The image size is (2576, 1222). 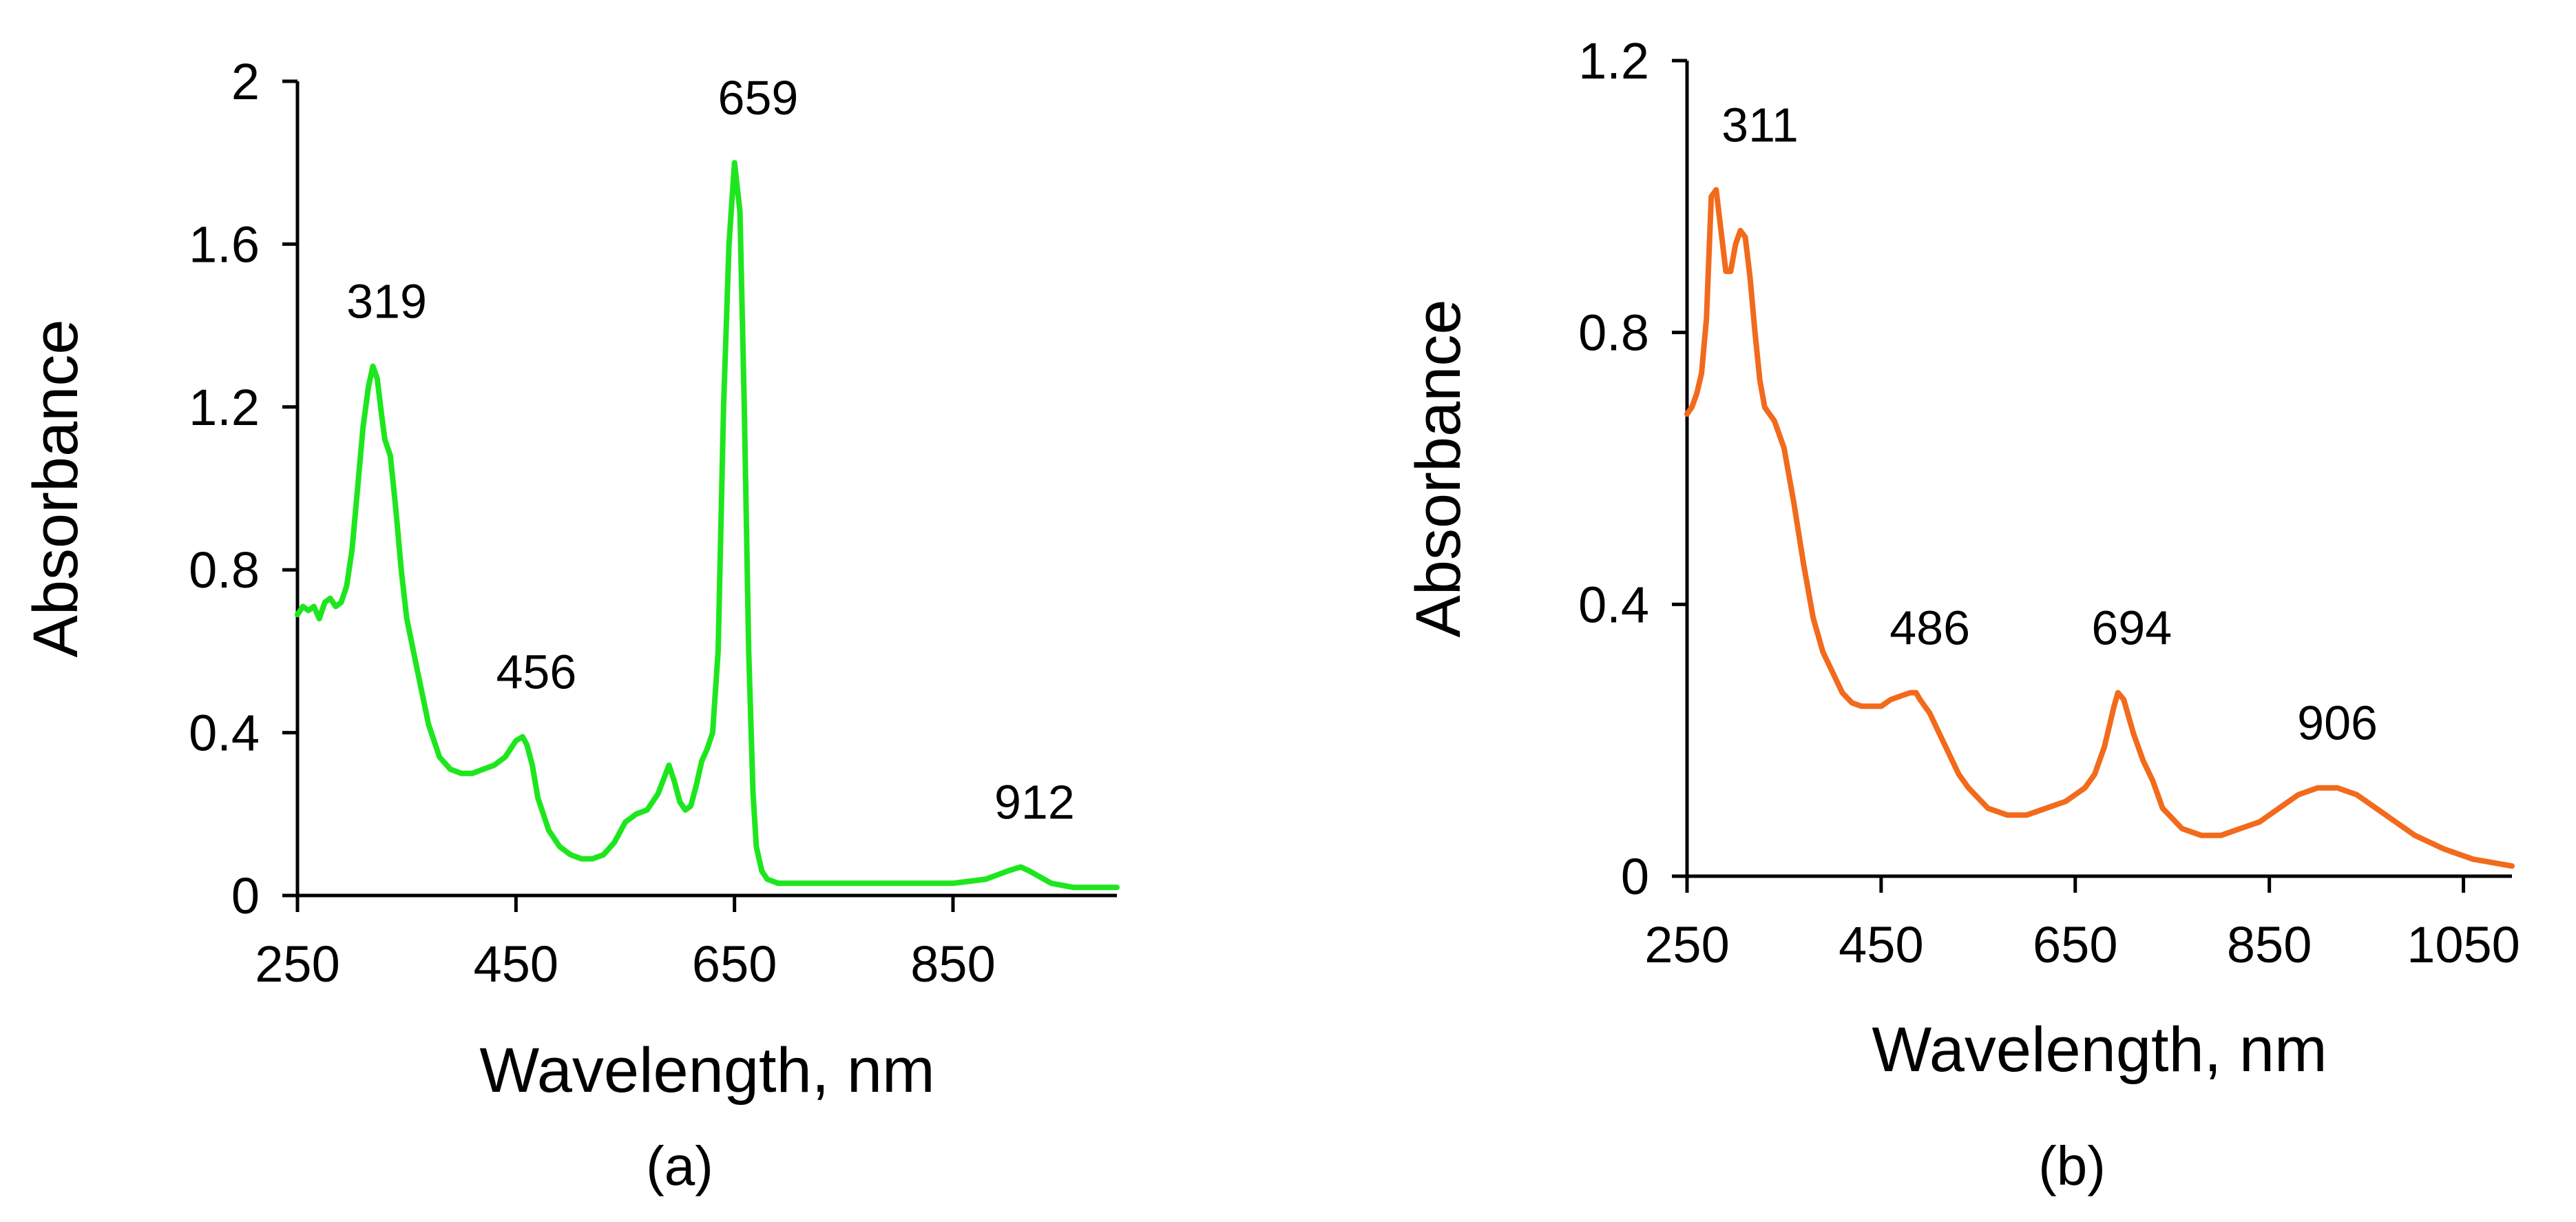 What do you see at coordinates (2072, 1166) in the screenshot?
I see `chart-b-panel-label: (b)` at bounding box center [2072, 1166].